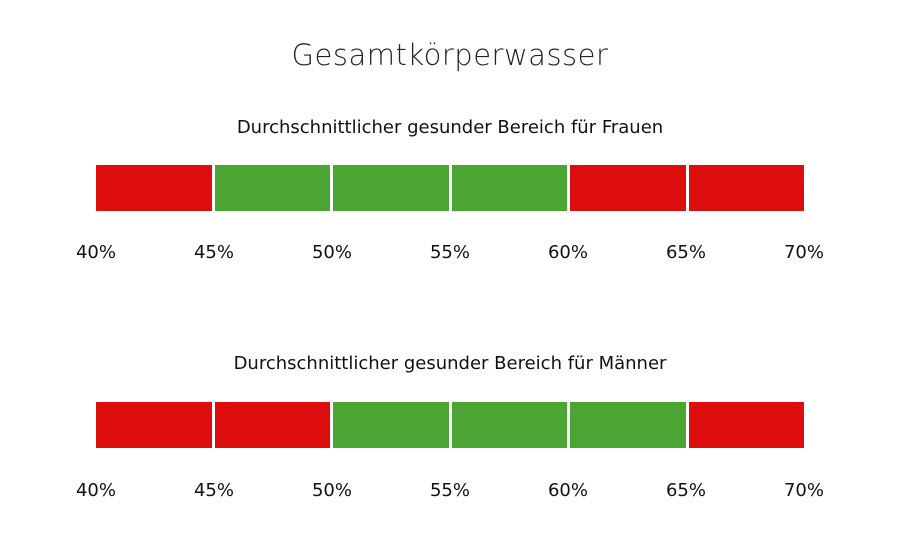 This screenshot has height=543, width=900. I want to click on range-bar-men, so click(450, 425).